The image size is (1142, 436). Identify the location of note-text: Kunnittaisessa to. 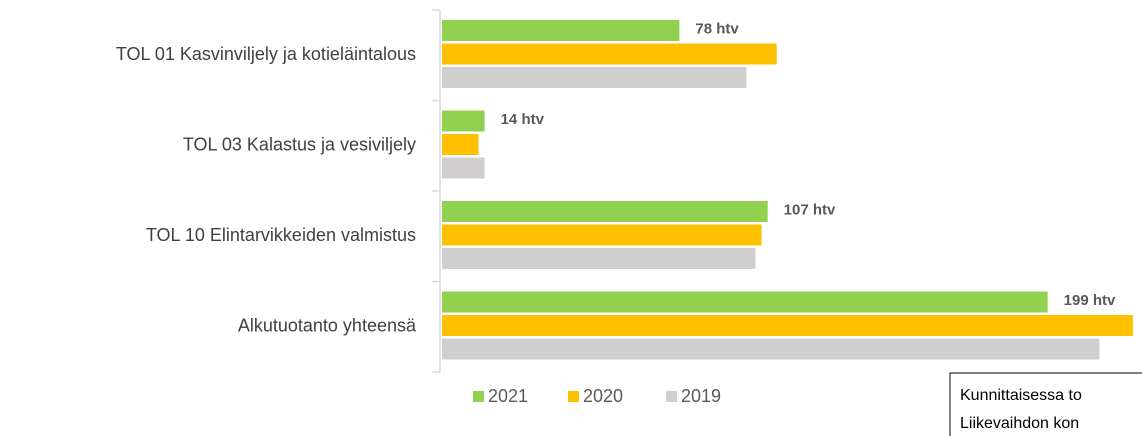
(1021, 395).